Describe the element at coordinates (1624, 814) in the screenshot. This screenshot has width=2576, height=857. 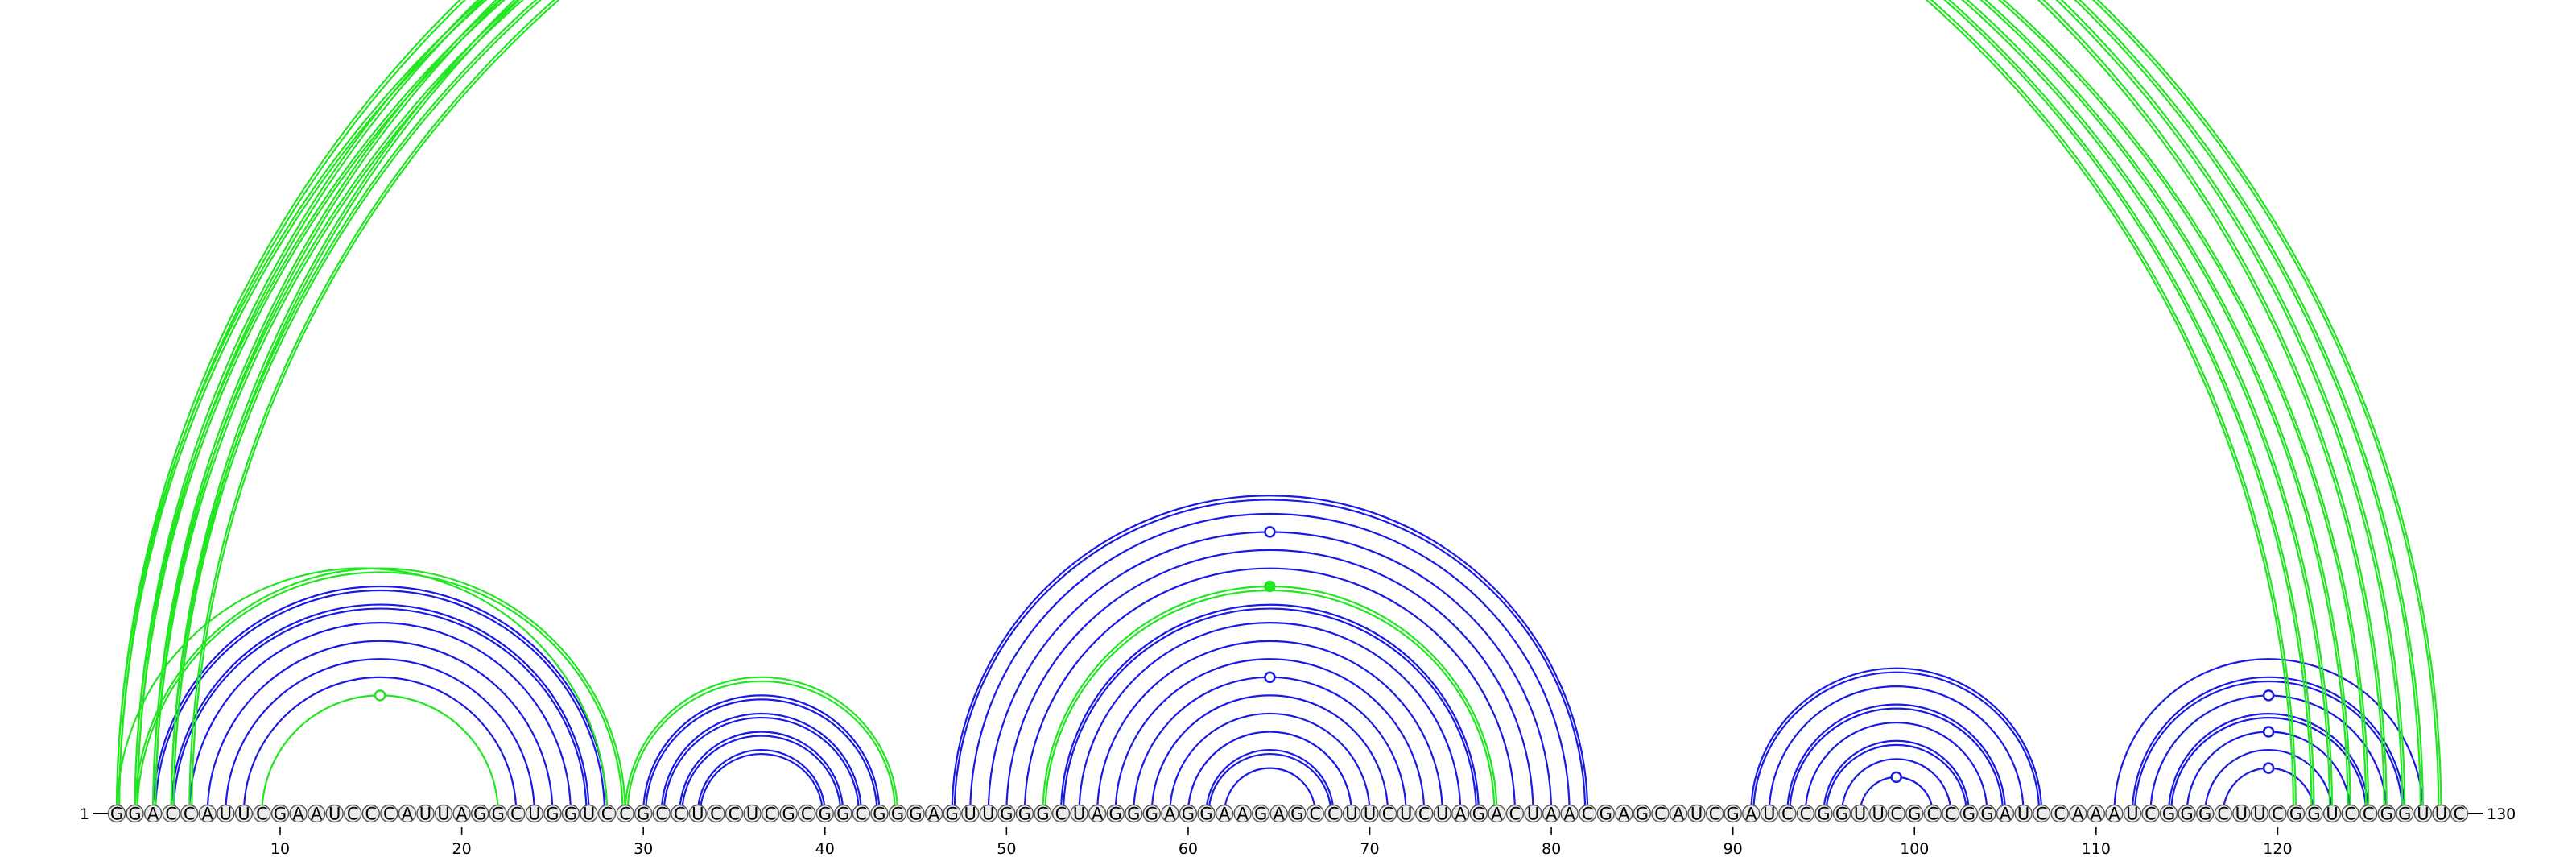
I see `nucleotide-84: A` at that location.